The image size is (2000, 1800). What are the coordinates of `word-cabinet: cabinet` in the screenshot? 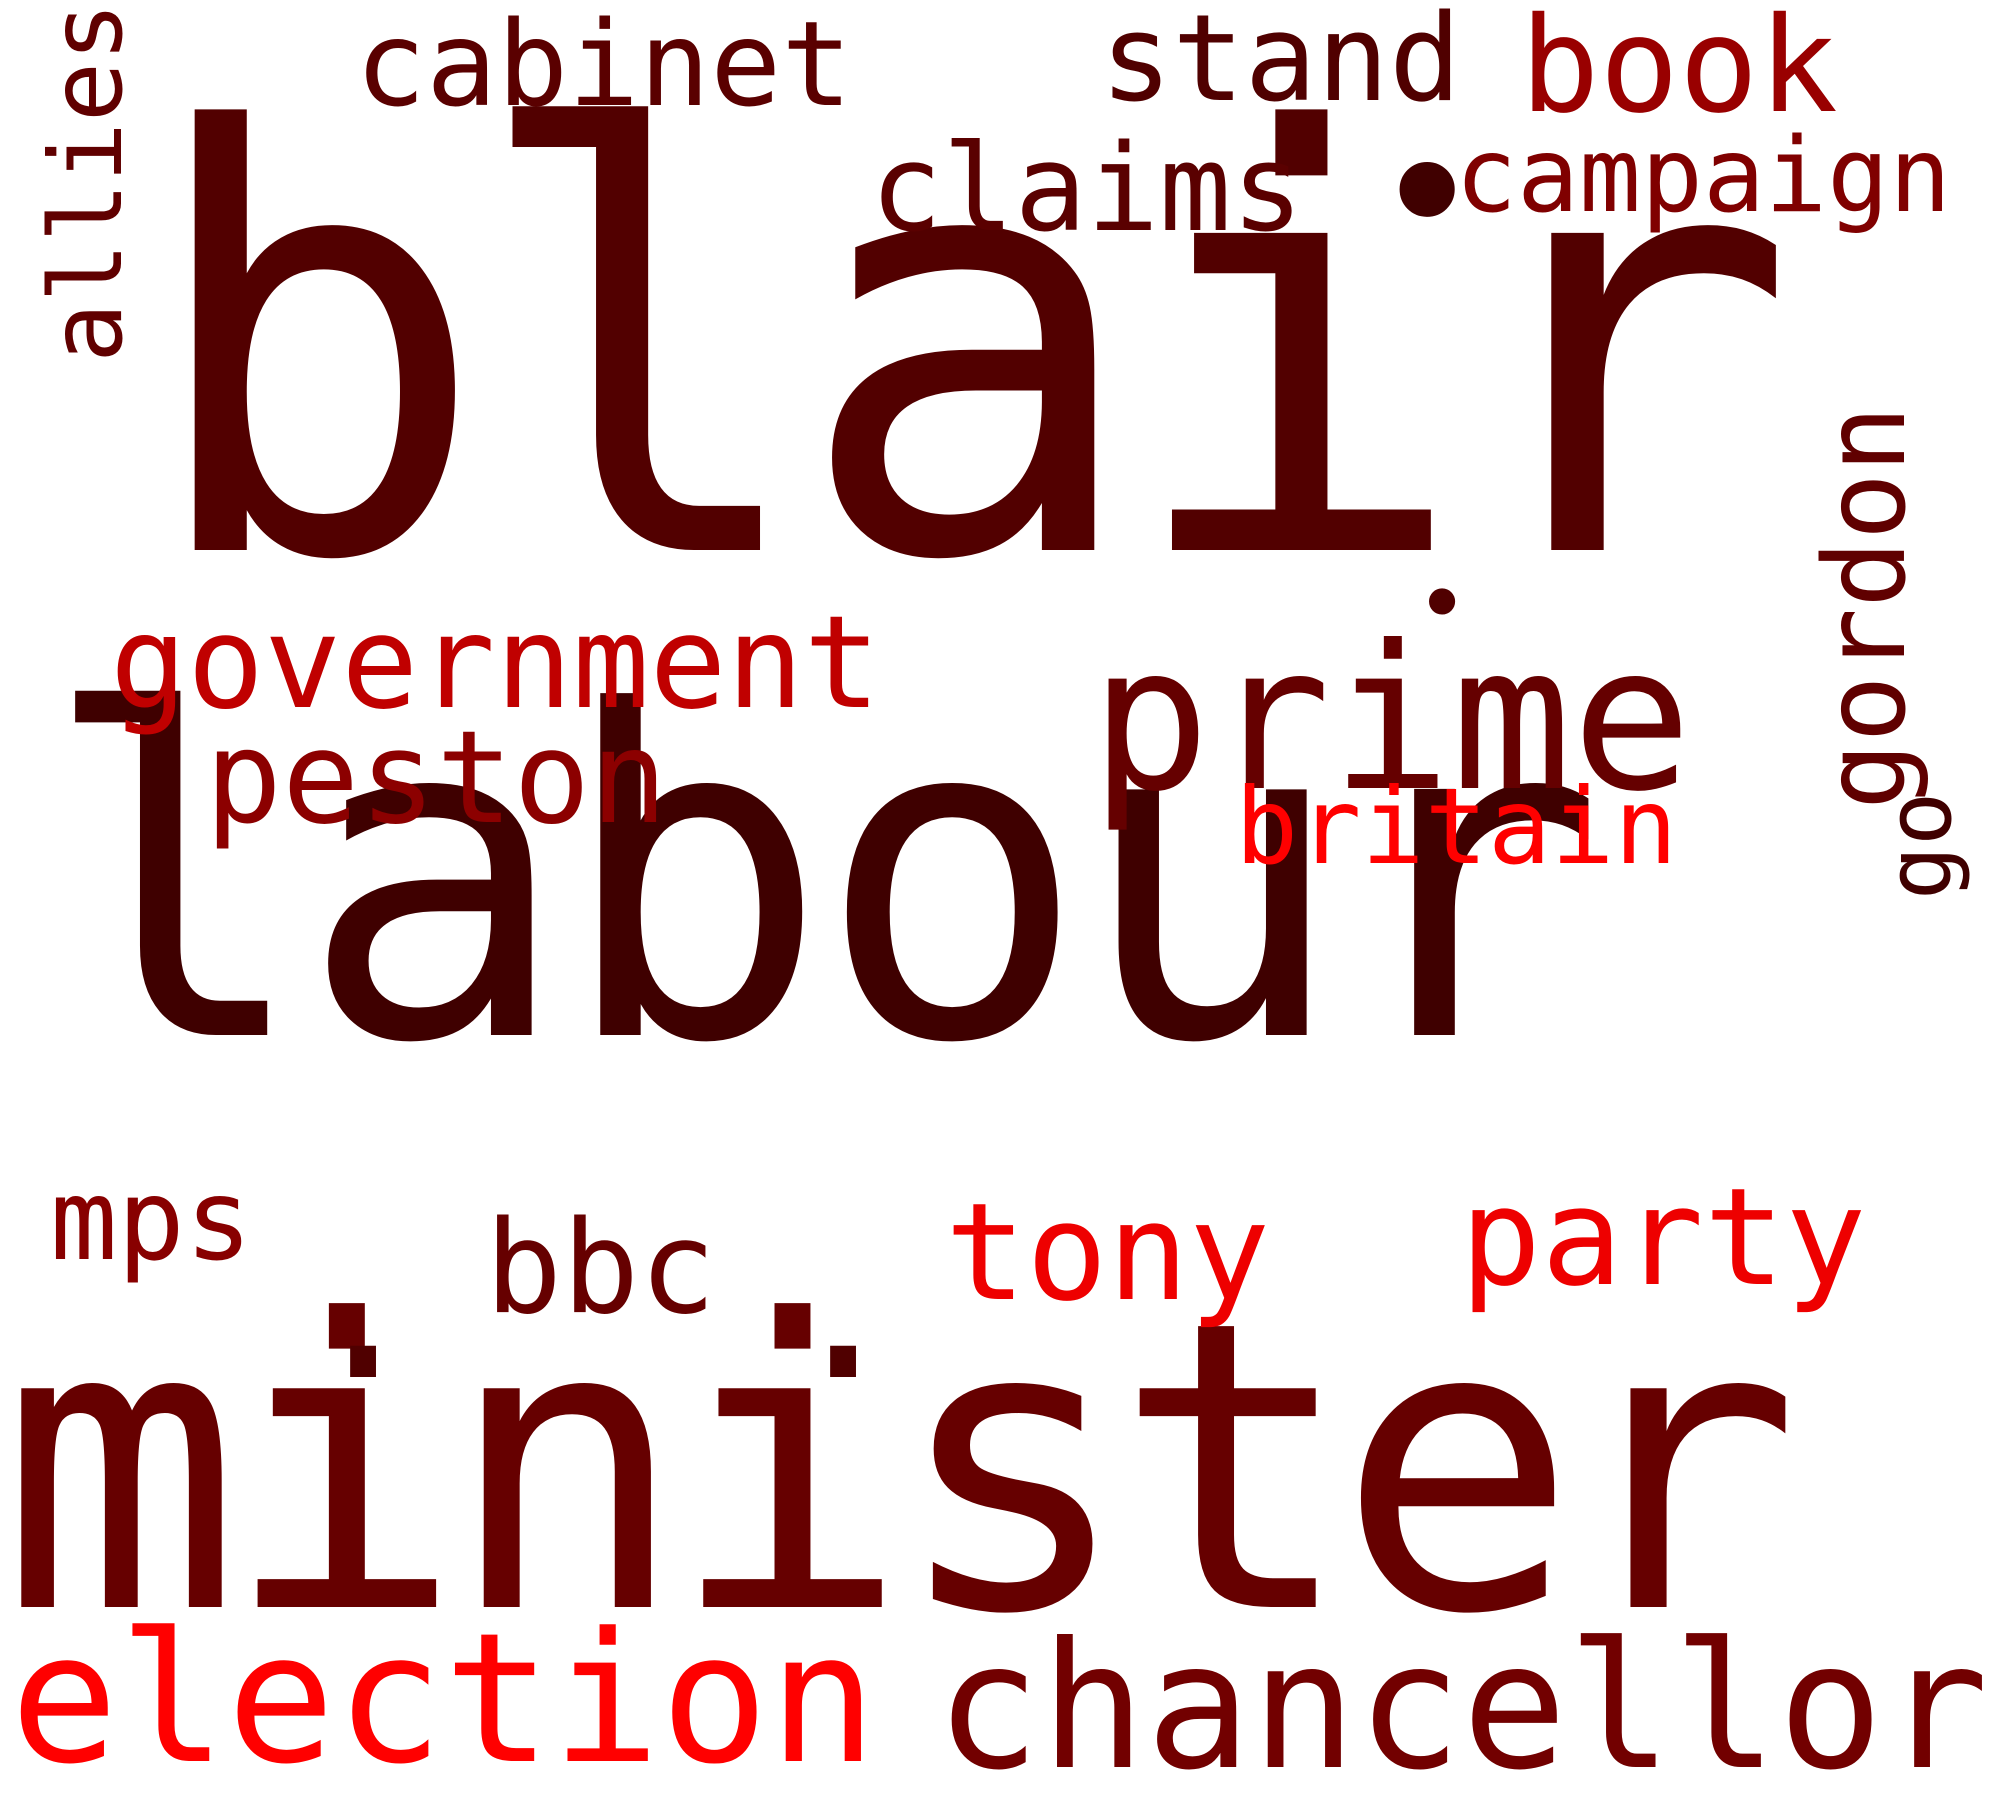 It's located at (604, 66).